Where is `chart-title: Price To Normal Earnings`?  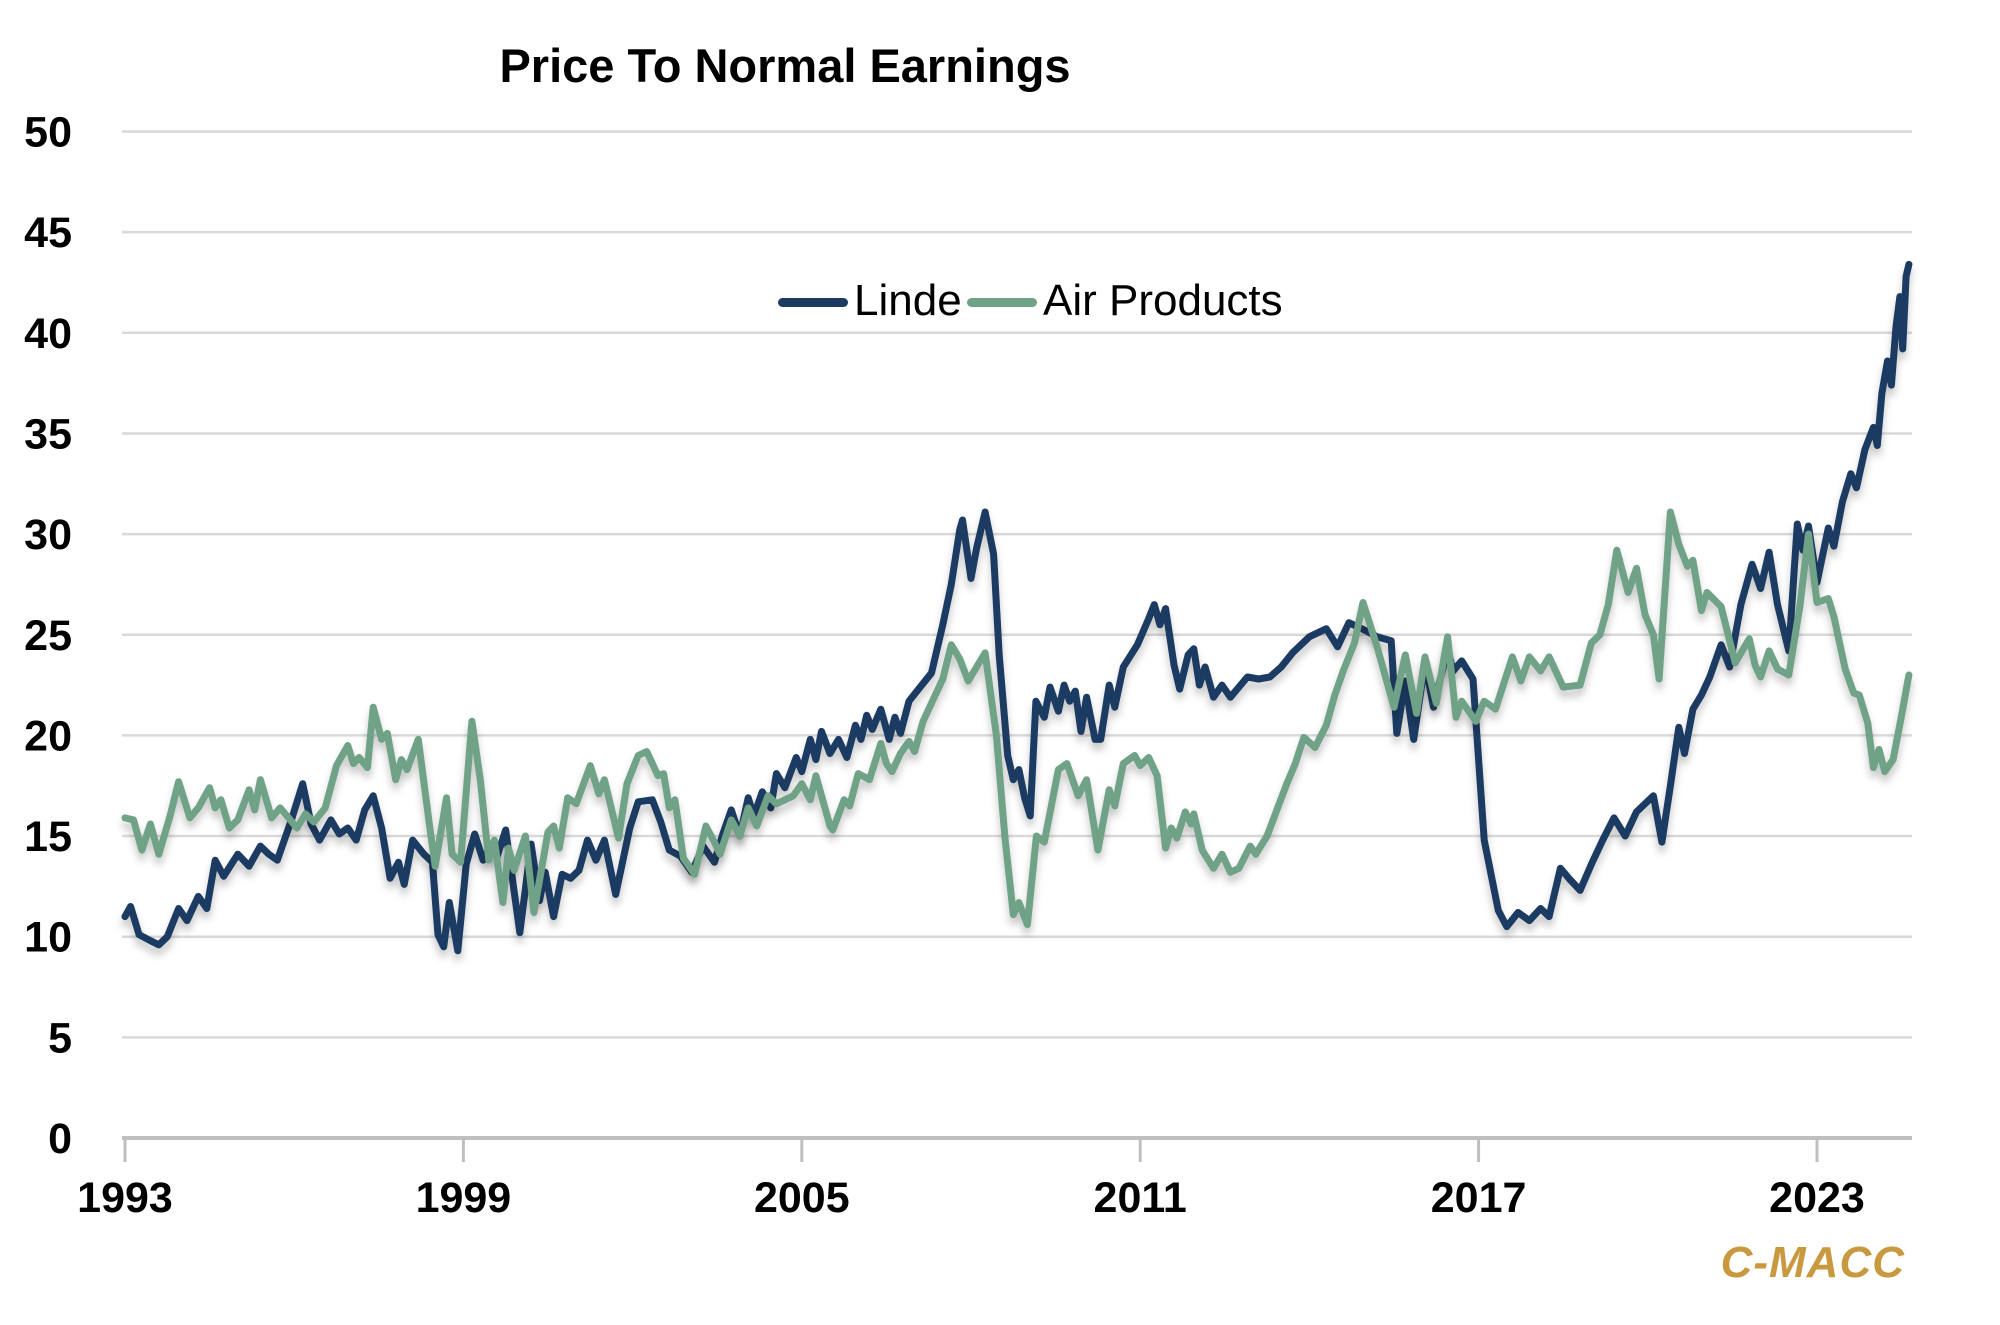 chart-title: Price To Normal Earnings is located at coordinates (785, 65).